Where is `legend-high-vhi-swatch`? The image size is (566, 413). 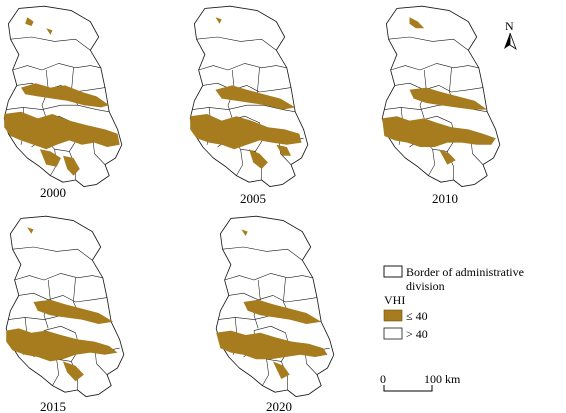
legend-high-vhi-swatch is located at coordinates (393, 333).